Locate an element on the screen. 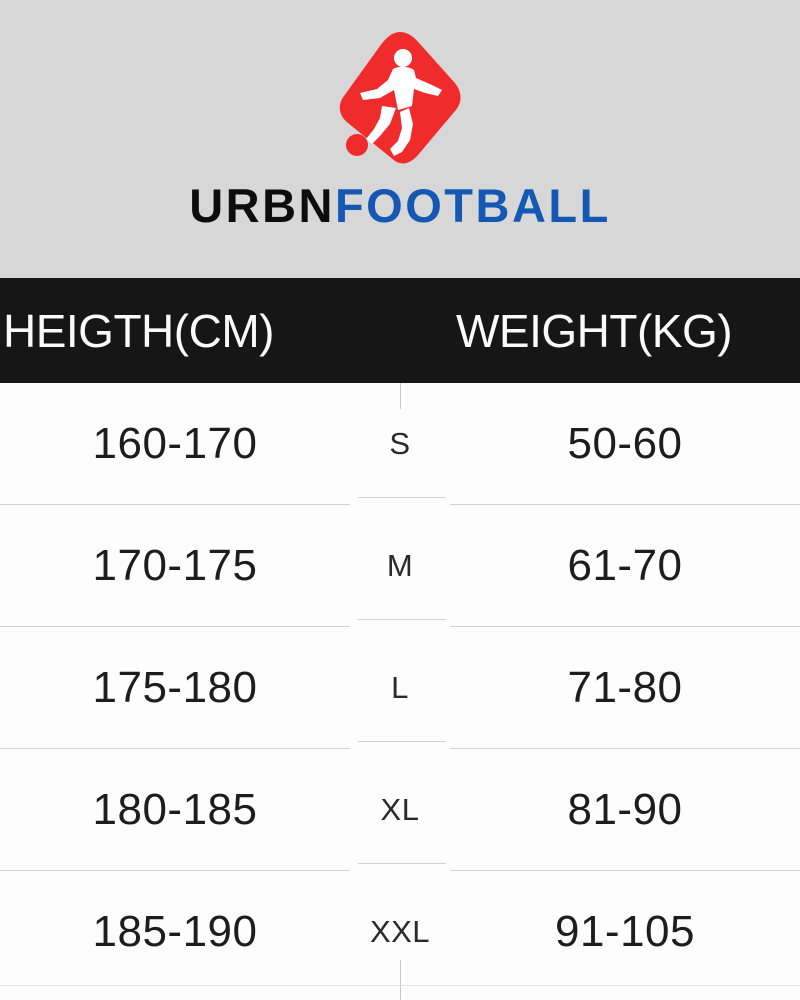  brand-wordmark: URBNFOOTBALL is located at coordinates (400, 205).